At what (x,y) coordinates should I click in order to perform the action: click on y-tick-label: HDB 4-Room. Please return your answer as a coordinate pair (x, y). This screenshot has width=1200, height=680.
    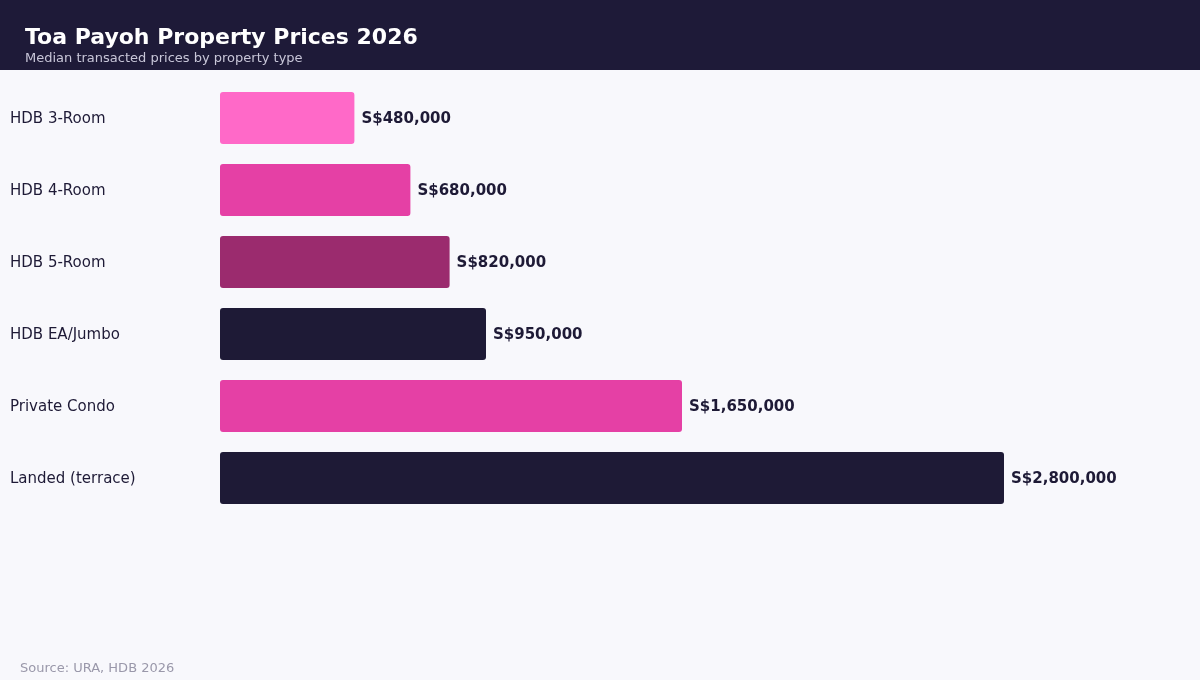
    Looking at the image, I should click on (58, 190).